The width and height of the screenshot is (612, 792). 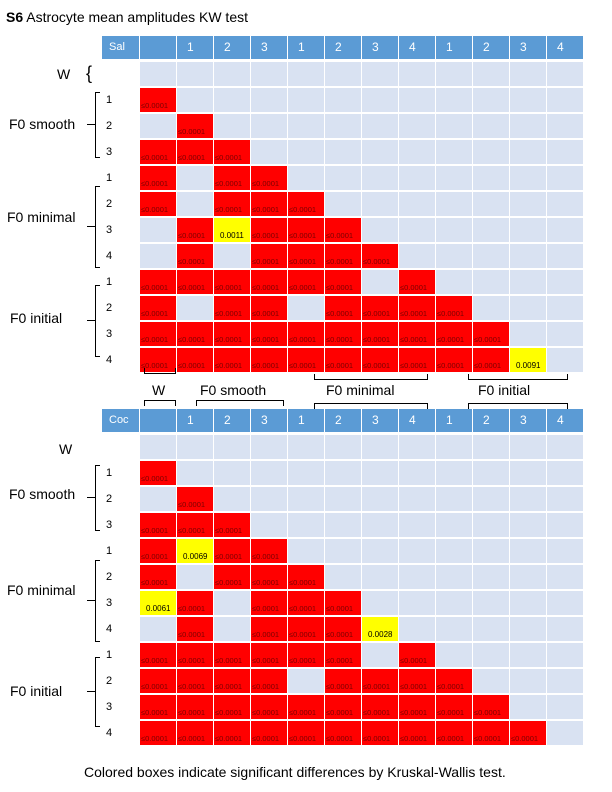 I want to click on column-header, so click(x=158, y=420).